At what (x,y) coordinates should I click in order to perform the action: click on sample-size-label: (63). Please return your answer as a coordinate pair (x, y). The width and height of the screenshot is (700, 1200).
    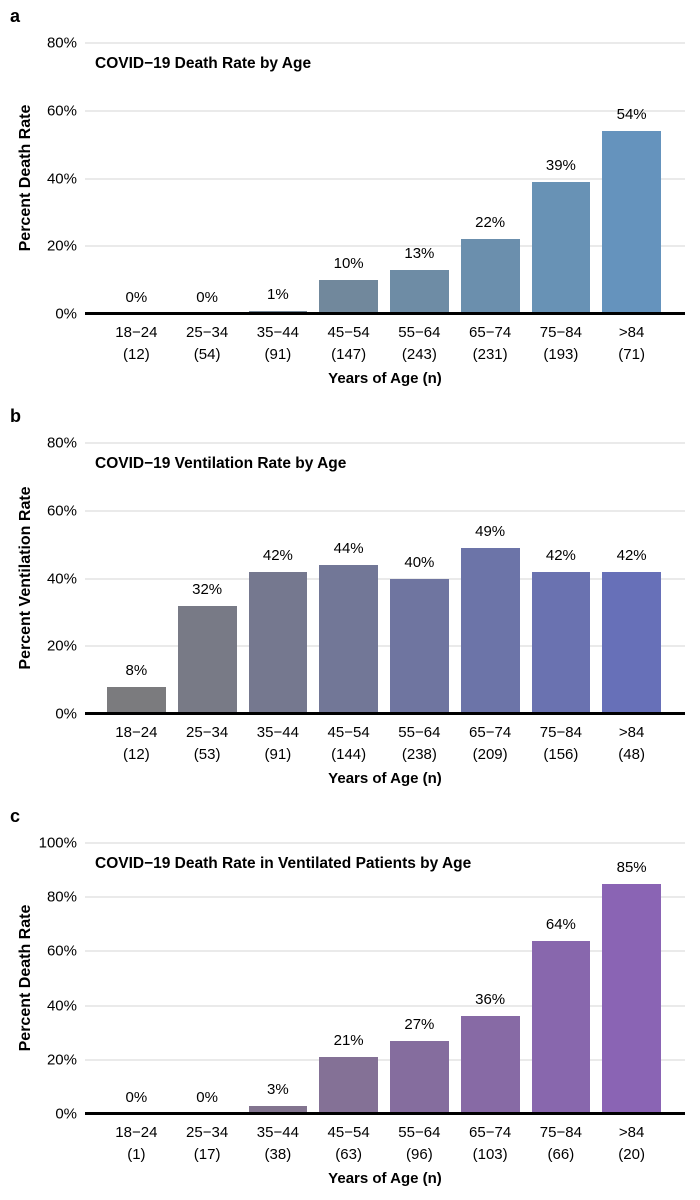
    Looking at the image, I should click on (348, 1154).